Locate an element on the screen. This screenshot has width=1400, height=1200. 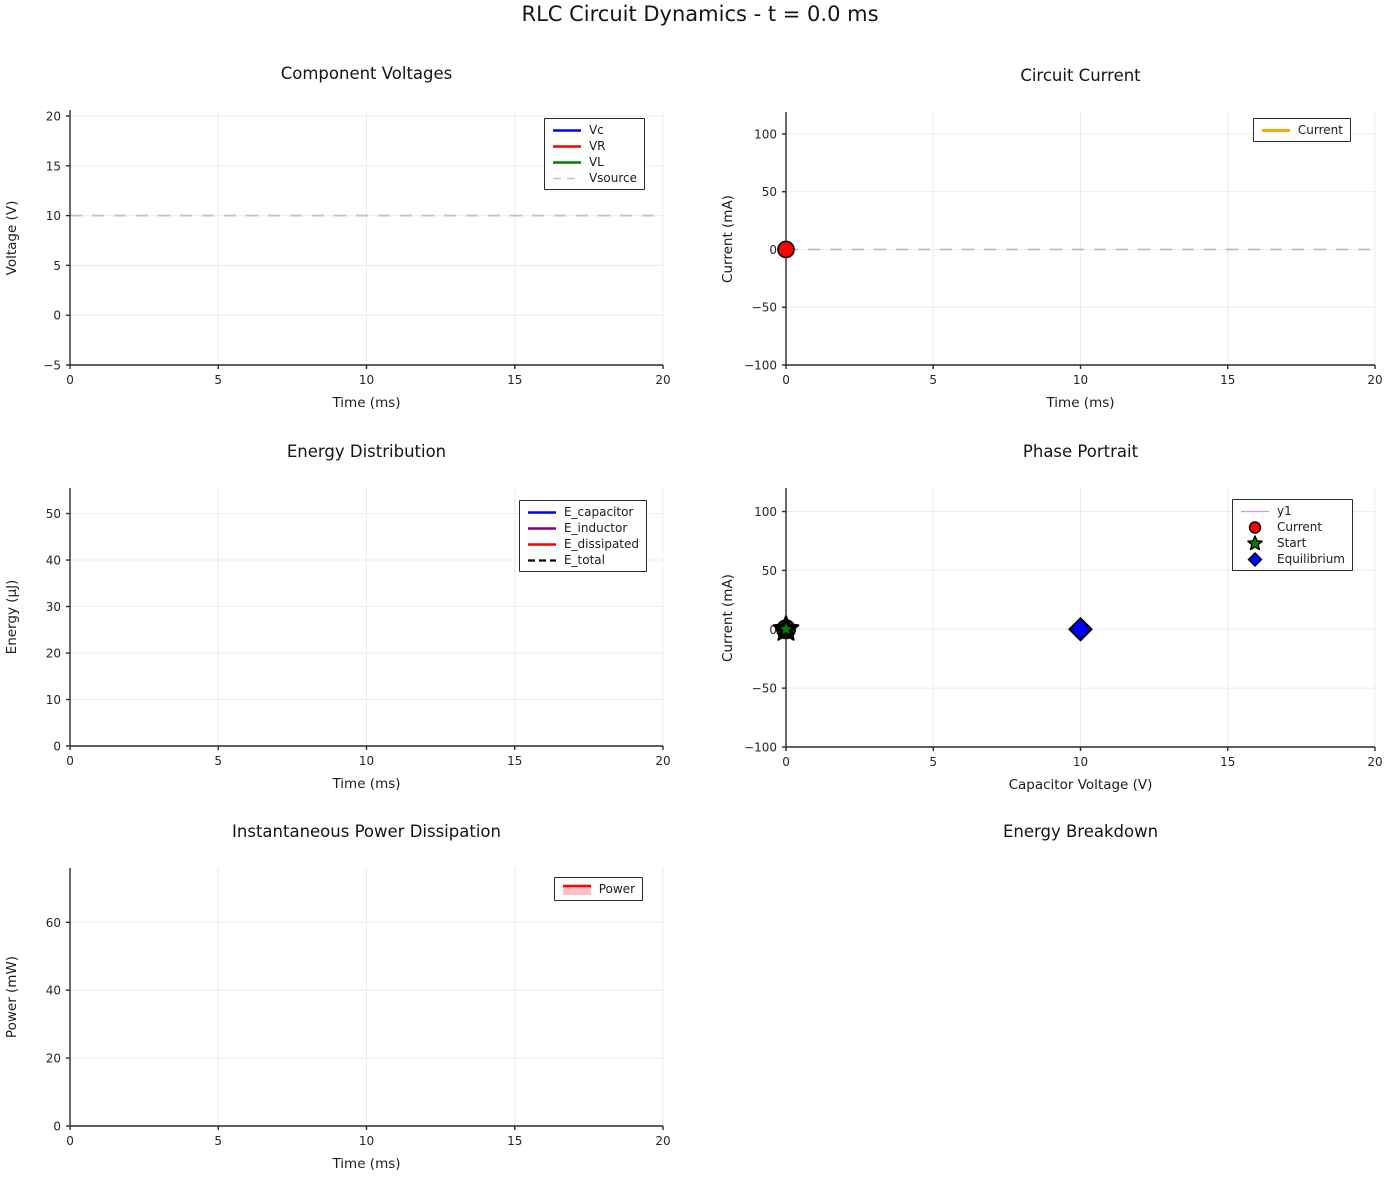
legend-entry: Power is located at coordinates (598, 889).